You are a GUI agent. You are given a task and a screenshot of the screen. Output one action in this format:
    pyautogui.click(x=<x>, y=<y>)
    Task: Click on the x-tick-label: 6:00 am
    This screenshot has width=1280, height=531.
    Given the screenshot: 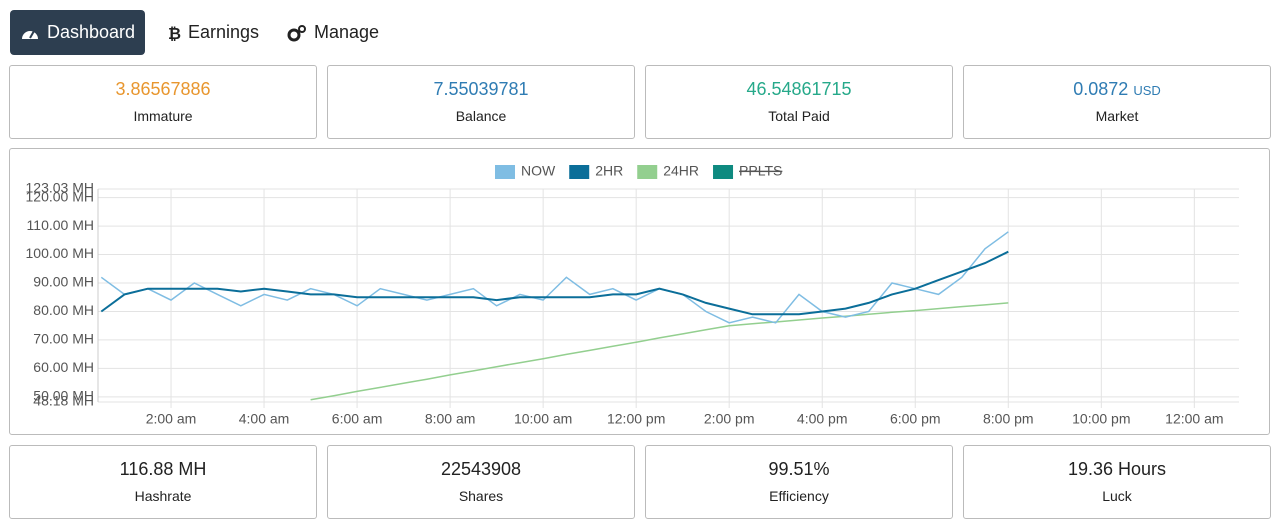 What is the action you would take?
    pyautogui.click(x=357, y=419)
    